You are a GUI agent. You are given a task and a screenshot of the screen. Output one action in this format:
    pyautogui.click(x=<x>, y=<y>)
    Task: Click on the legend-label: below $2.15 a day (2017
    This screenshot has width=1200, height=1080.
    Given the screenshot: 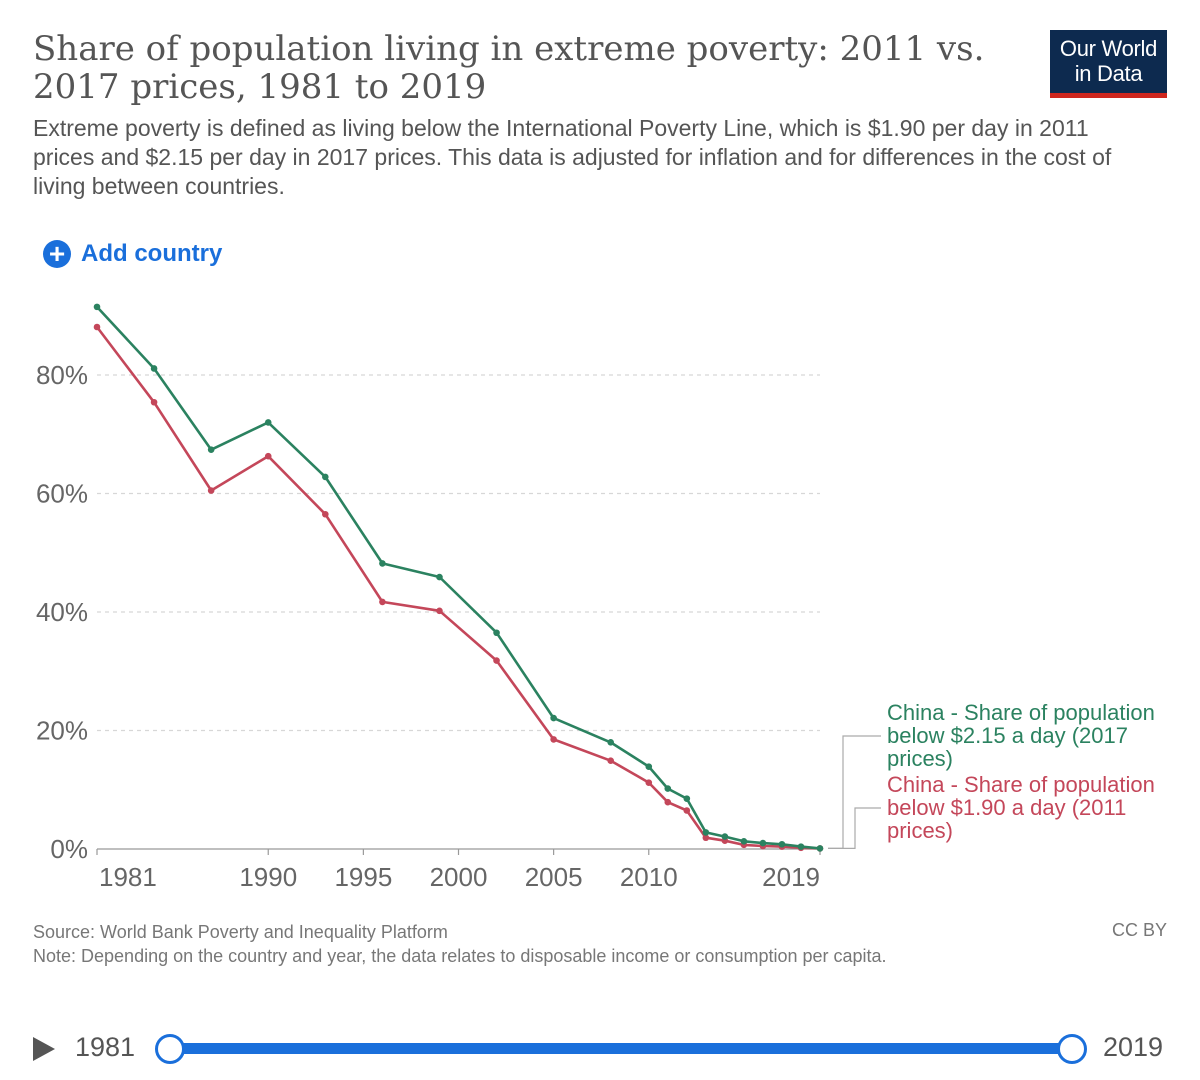 What is the action you would take?
    pyautogui.click(x=1007, y=735)
    